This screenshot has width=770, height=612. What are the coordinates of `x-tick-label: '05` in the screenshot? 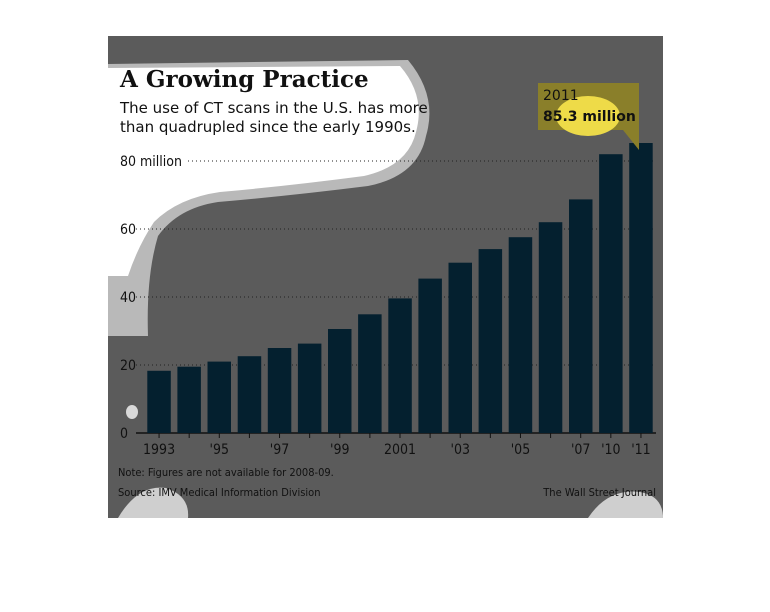 It's located at (520, 450).